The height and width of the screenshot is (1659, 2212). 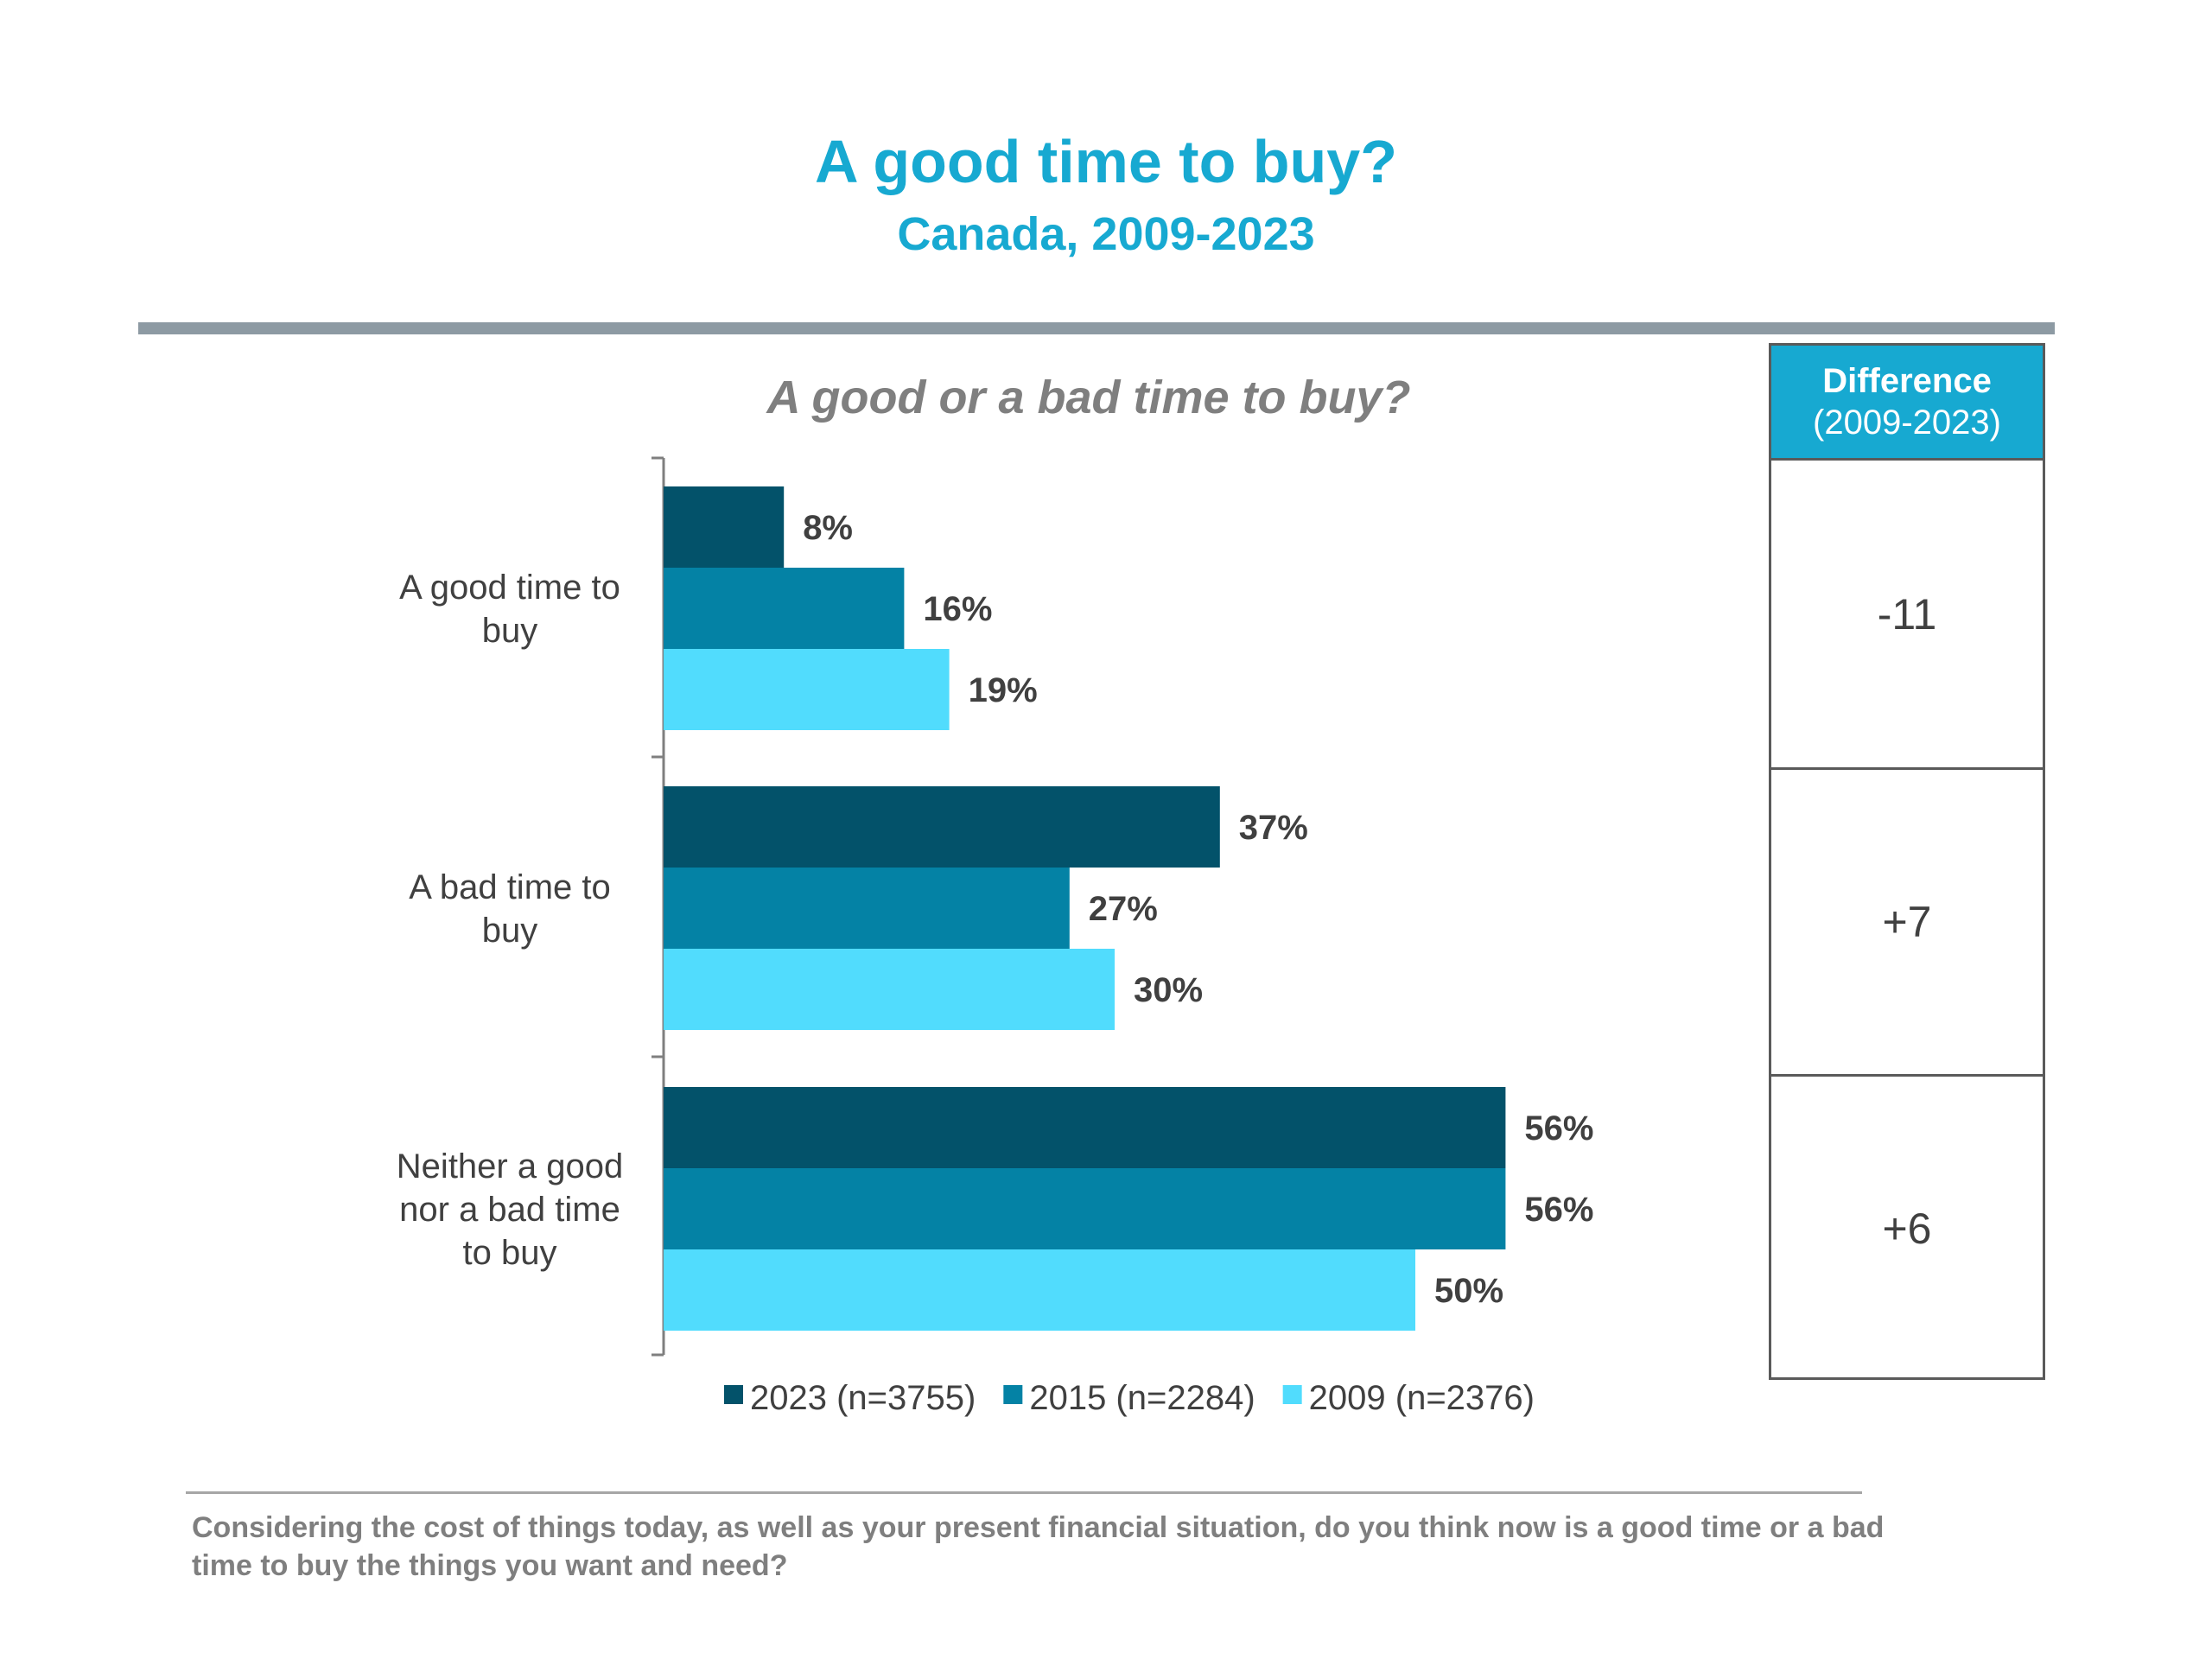 What do you see at coordinates (1123, 909) in the screenshot?
I see `data-label: 27%` at bounding box center [1123, 909].